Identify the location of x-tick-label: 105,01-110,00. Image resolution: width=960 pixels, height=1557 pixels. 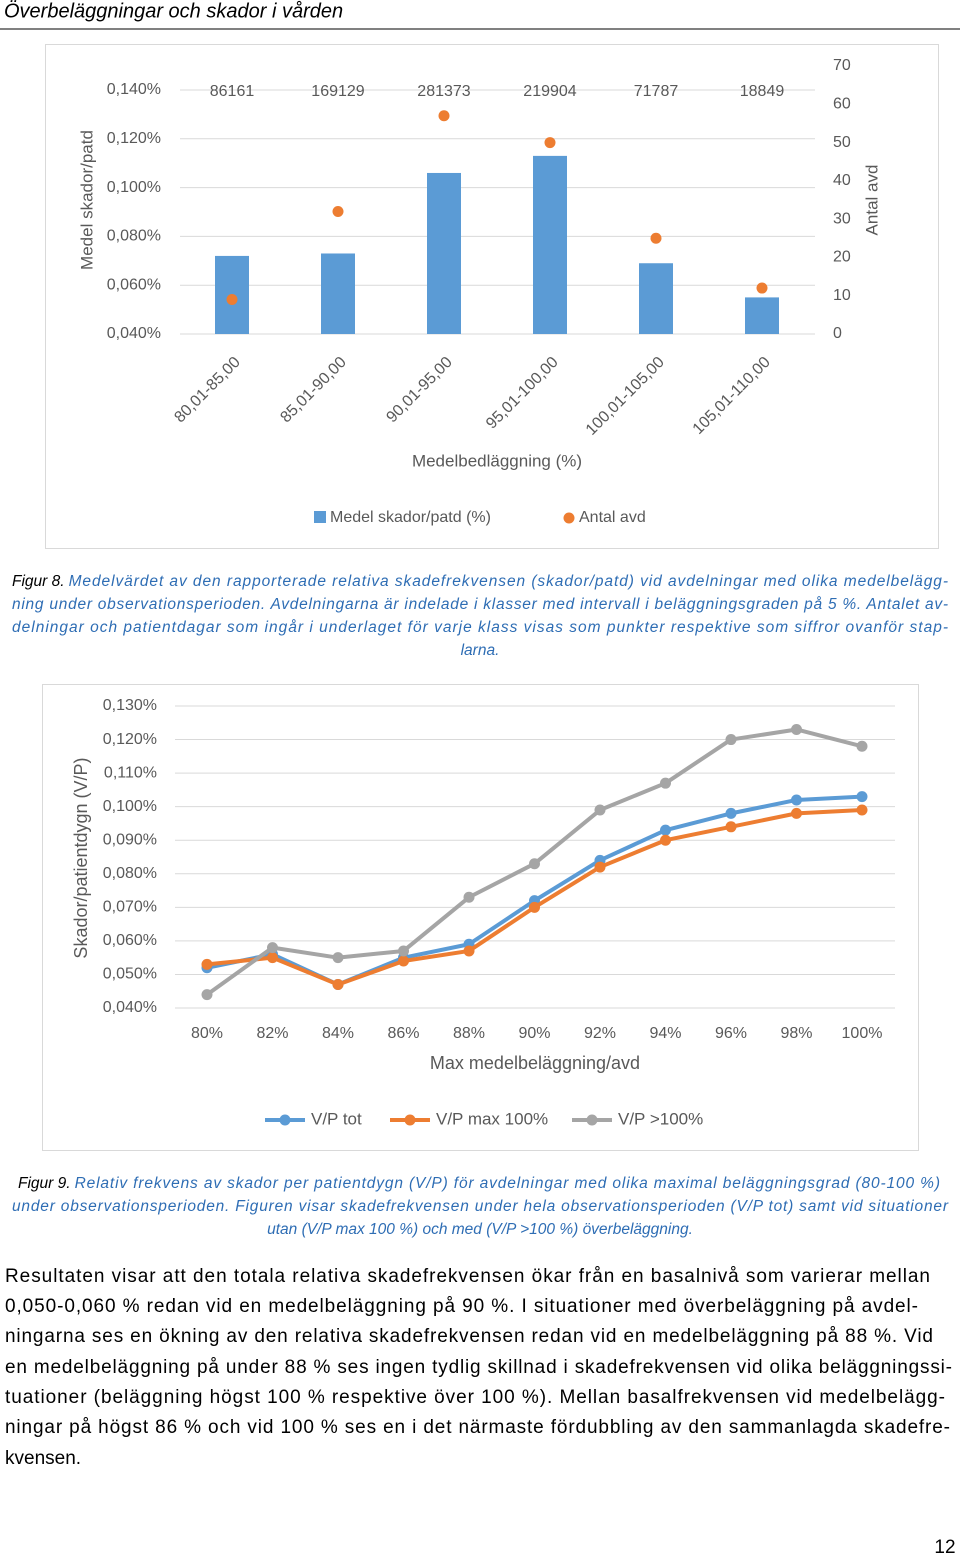
(732, 396).